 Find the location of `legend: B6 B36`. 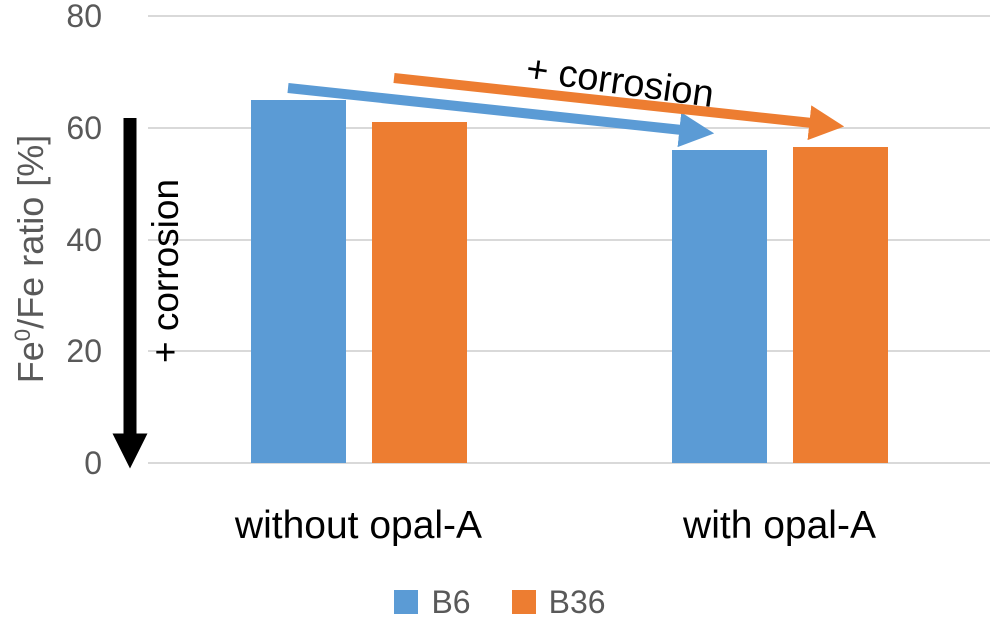

legend: B6 B36 is located at coordinates (500, 602).